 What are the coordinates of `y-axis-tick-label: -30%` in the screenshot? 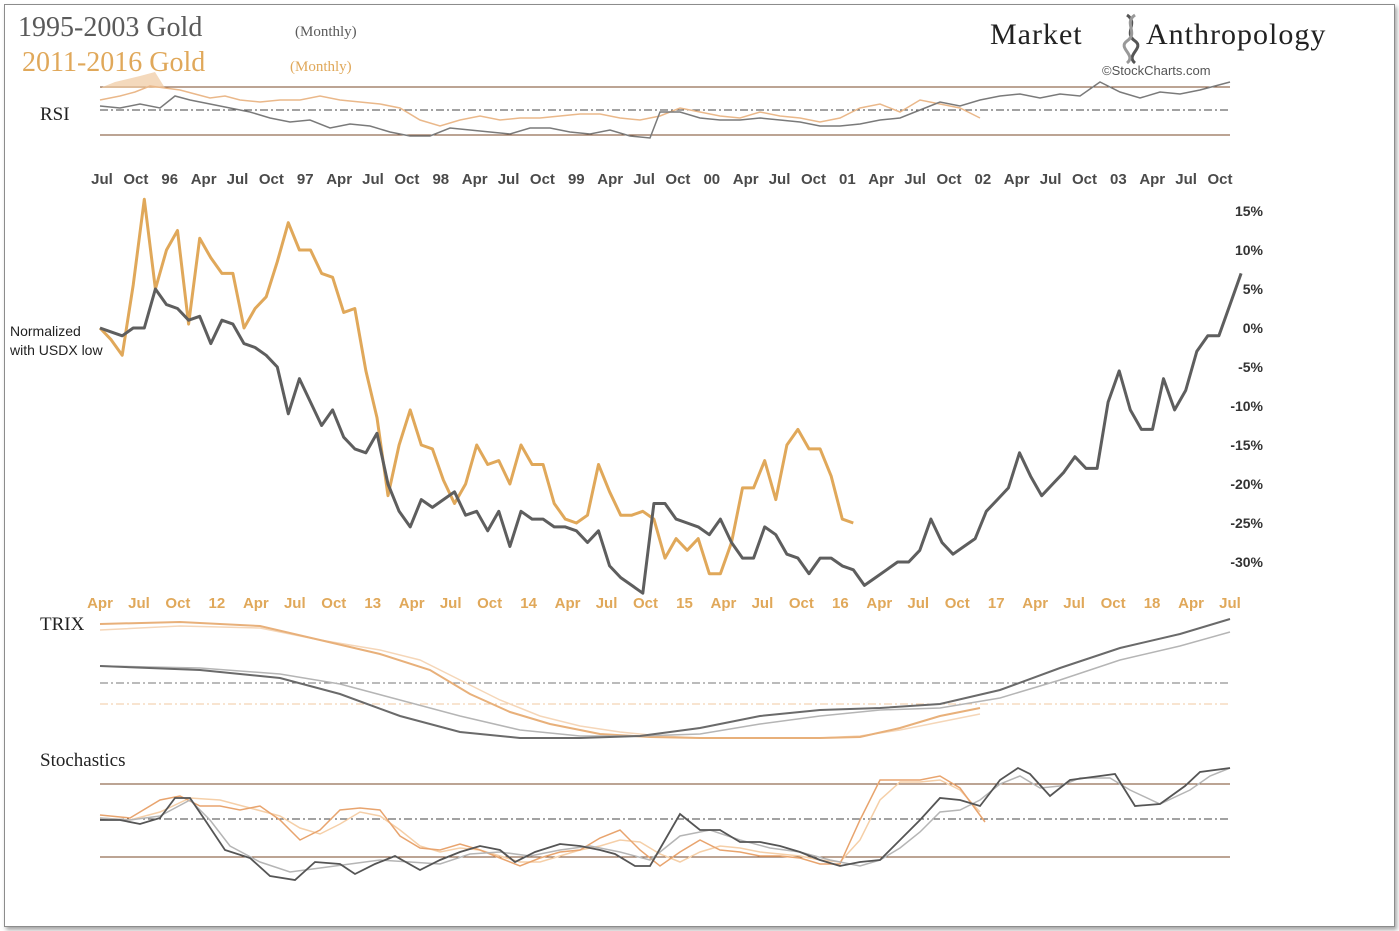 It's located at (1246, 562).